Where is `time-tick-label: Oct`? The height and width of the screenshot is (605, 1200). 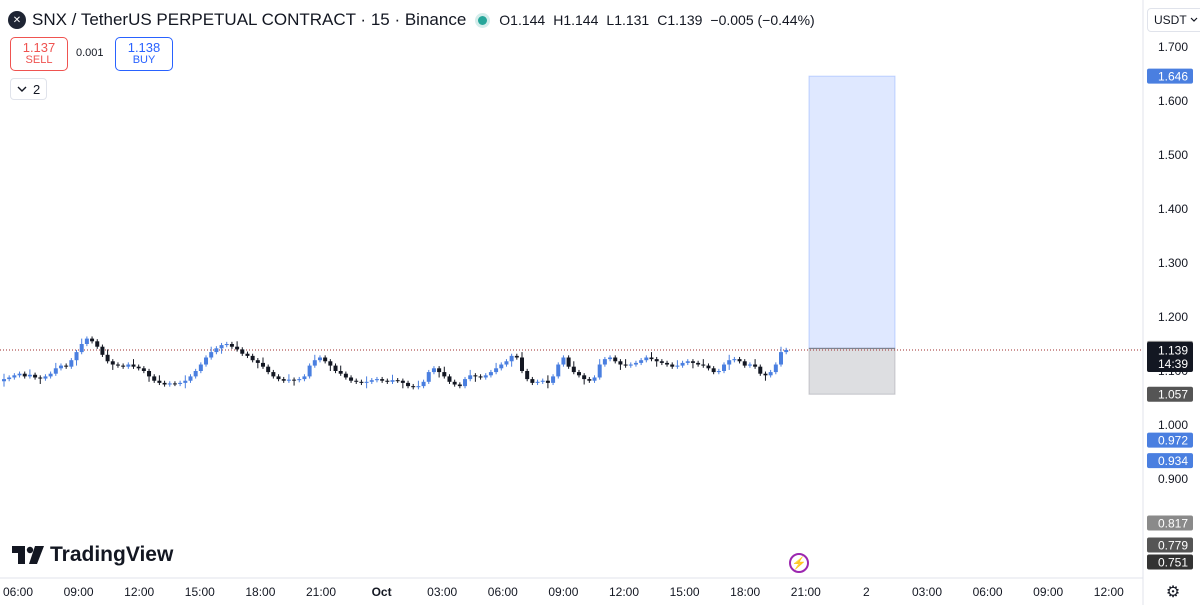 time-tick-label: Oct is located at coordinates (382, 592).